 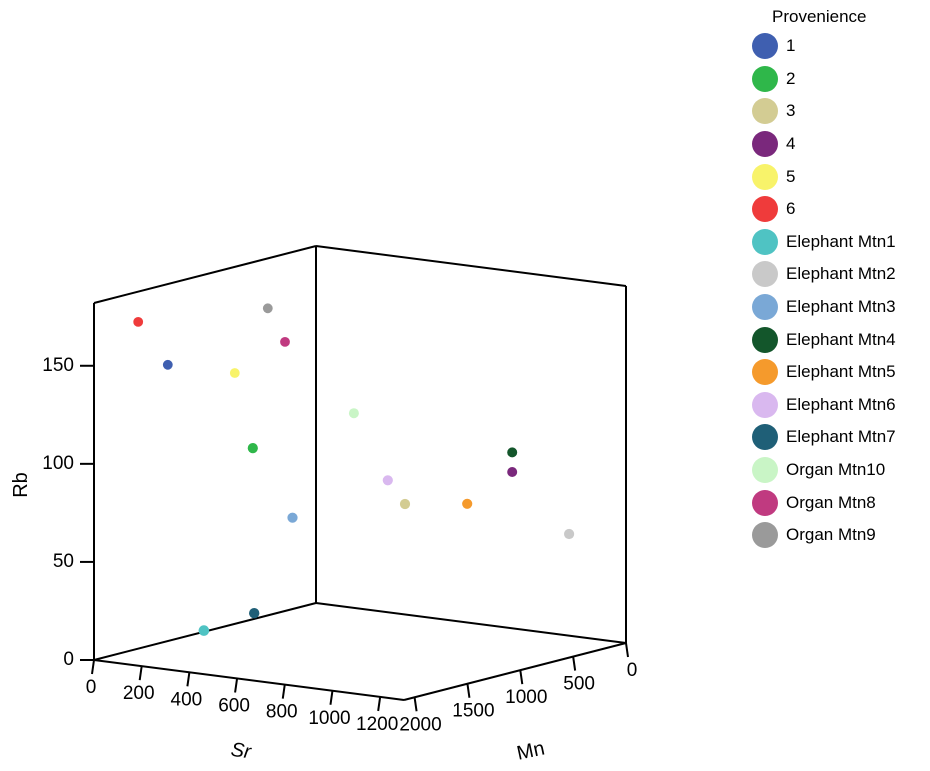 What do you see at coordinates (420, 724) in the screenshot?
I see `mn-tick-label: 2000` at bounding box center [420, 724].